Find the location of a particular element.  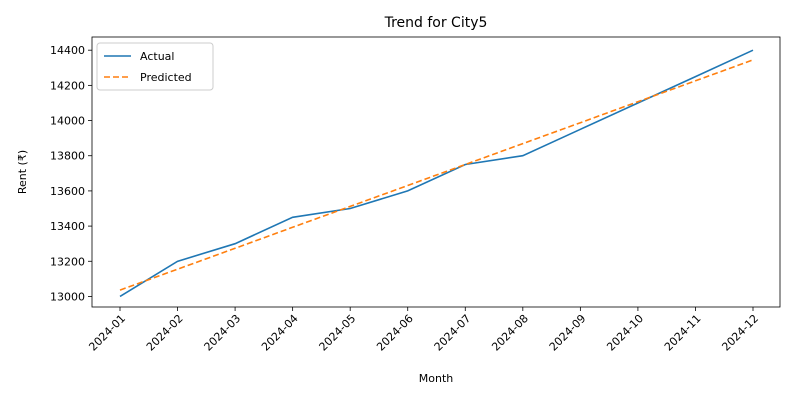

legend-box is located at coordinates (155, 66).